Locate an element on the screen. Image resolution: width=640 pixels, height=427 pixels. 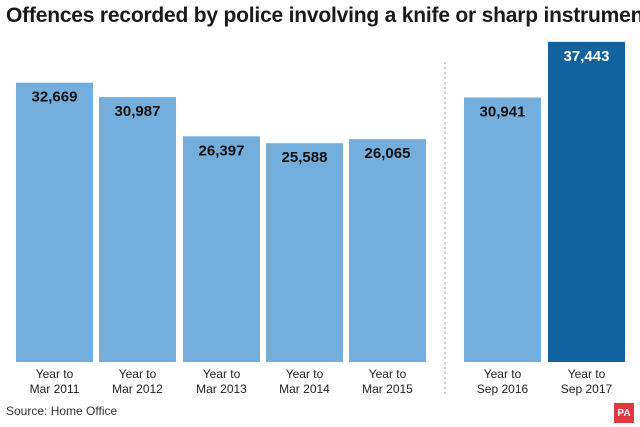
category-label-5-line-1: Sep 2016 is located at coordinates (503, 389).